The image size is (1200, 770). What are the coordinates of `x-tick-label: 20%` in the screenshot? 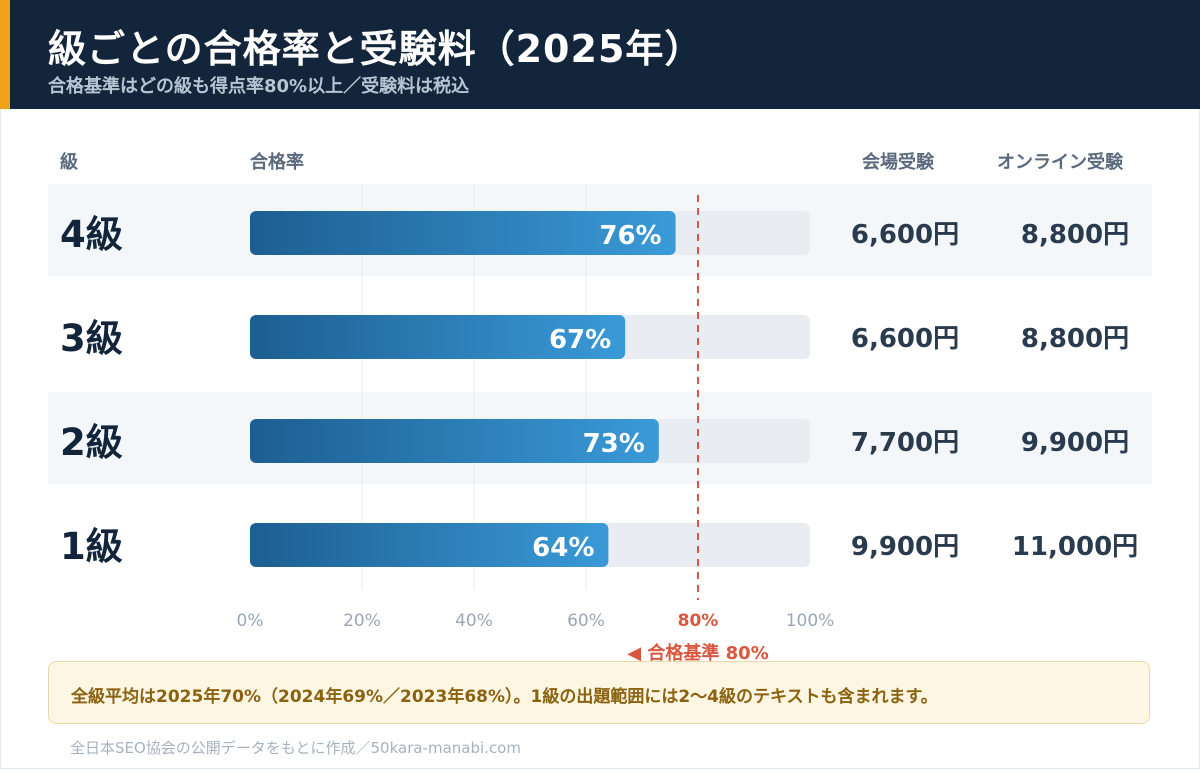 It's located at (362, 621).